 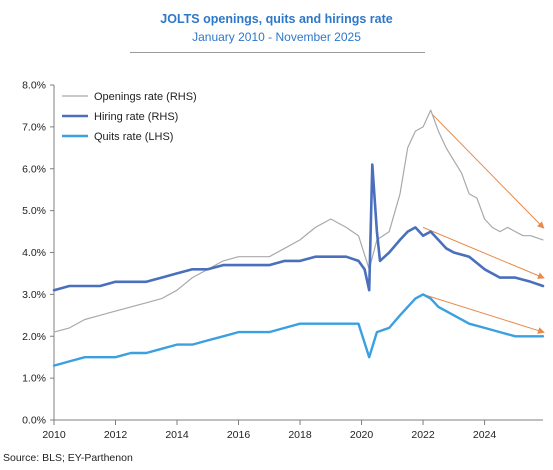 I want to click on title-divider, so click(x=277, y=52).